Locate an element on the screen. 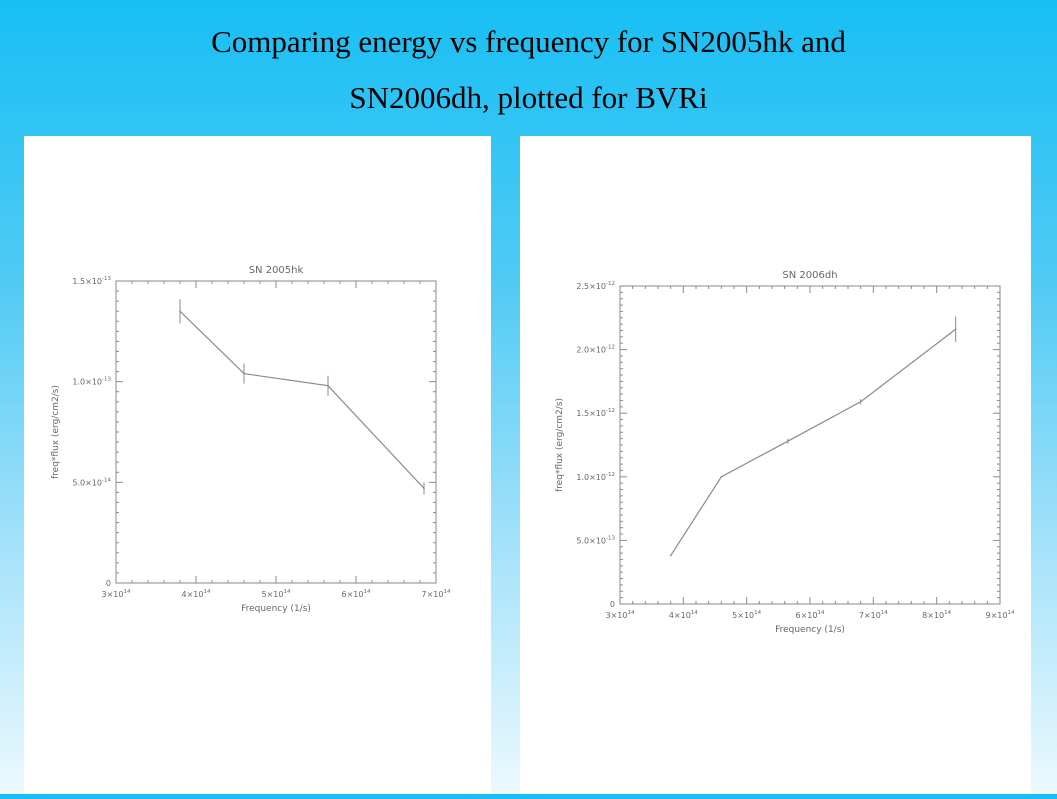 The image size is (1057, 799). y-tick-label: 1.0×10-12 is located at coordinates (595, 477).